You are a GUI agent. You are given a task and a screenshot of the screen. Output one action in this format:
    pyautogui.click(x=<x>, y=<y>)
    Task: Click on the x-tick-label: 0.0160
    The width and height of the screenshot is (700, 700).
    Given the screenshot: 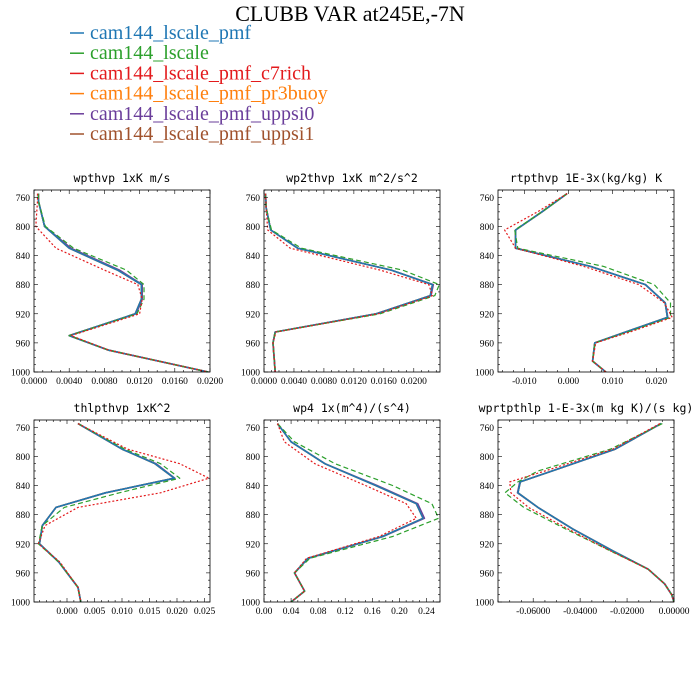 What is the action you would take?
    pyautogui.click(x=175, y=382)
    